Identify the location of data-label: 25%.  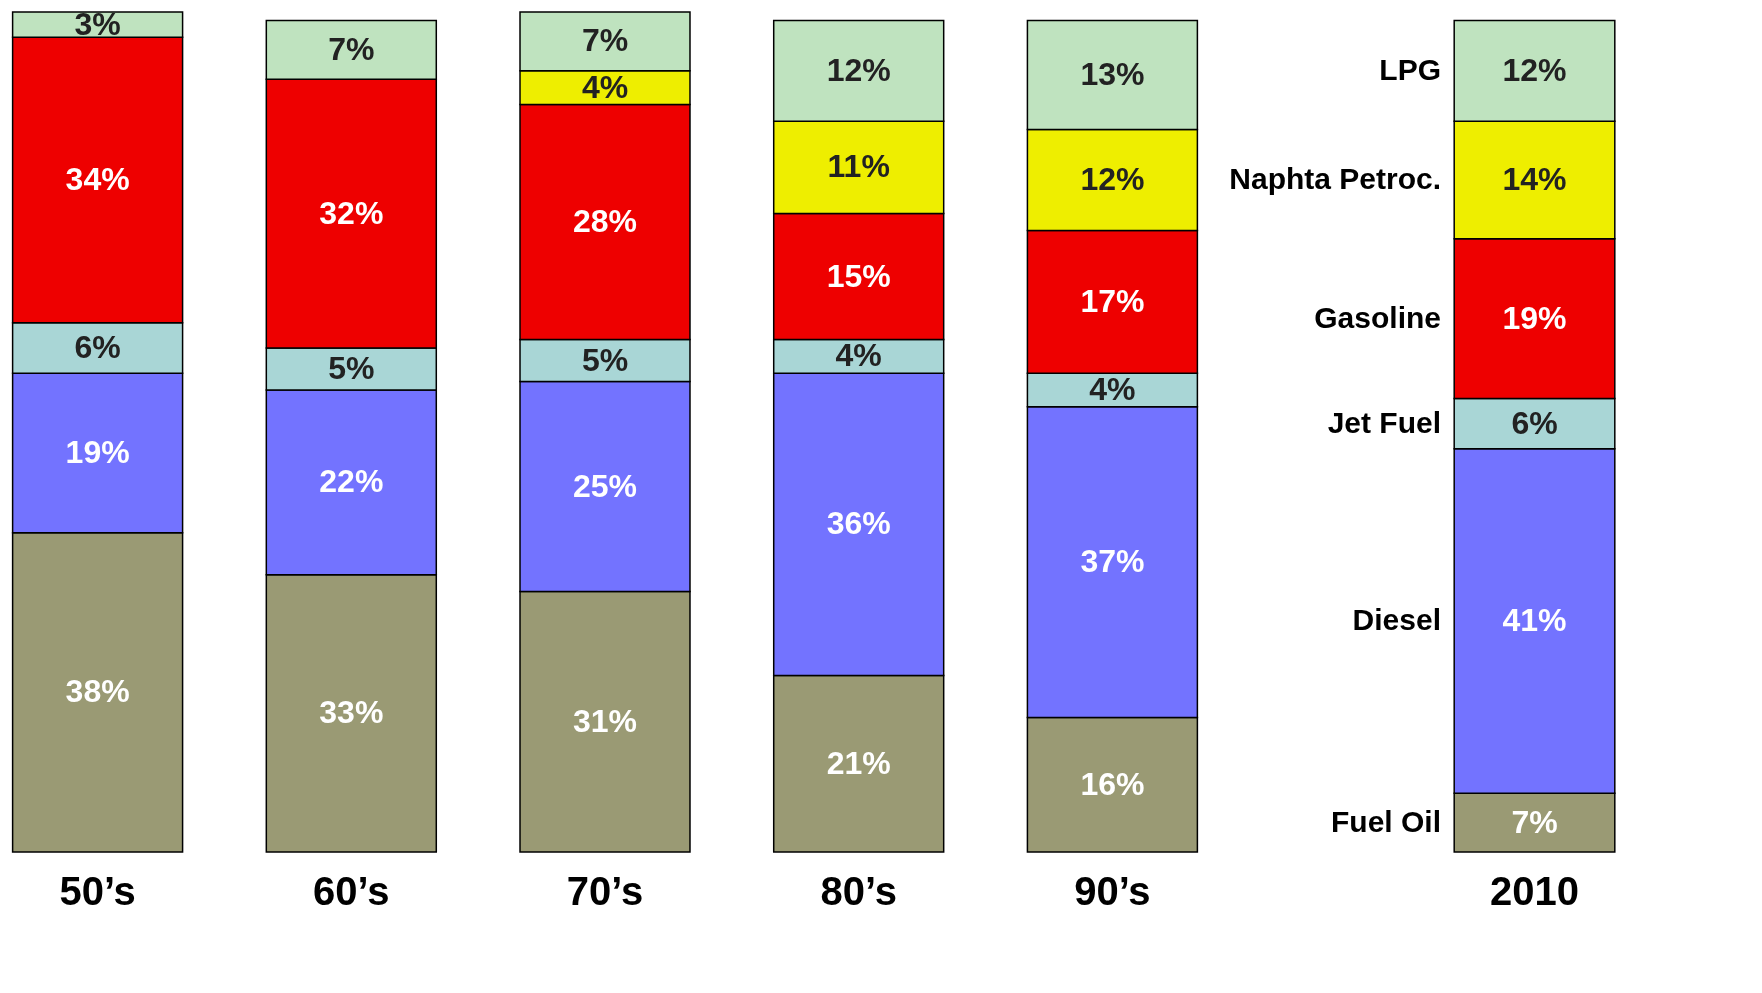
(605, 485).